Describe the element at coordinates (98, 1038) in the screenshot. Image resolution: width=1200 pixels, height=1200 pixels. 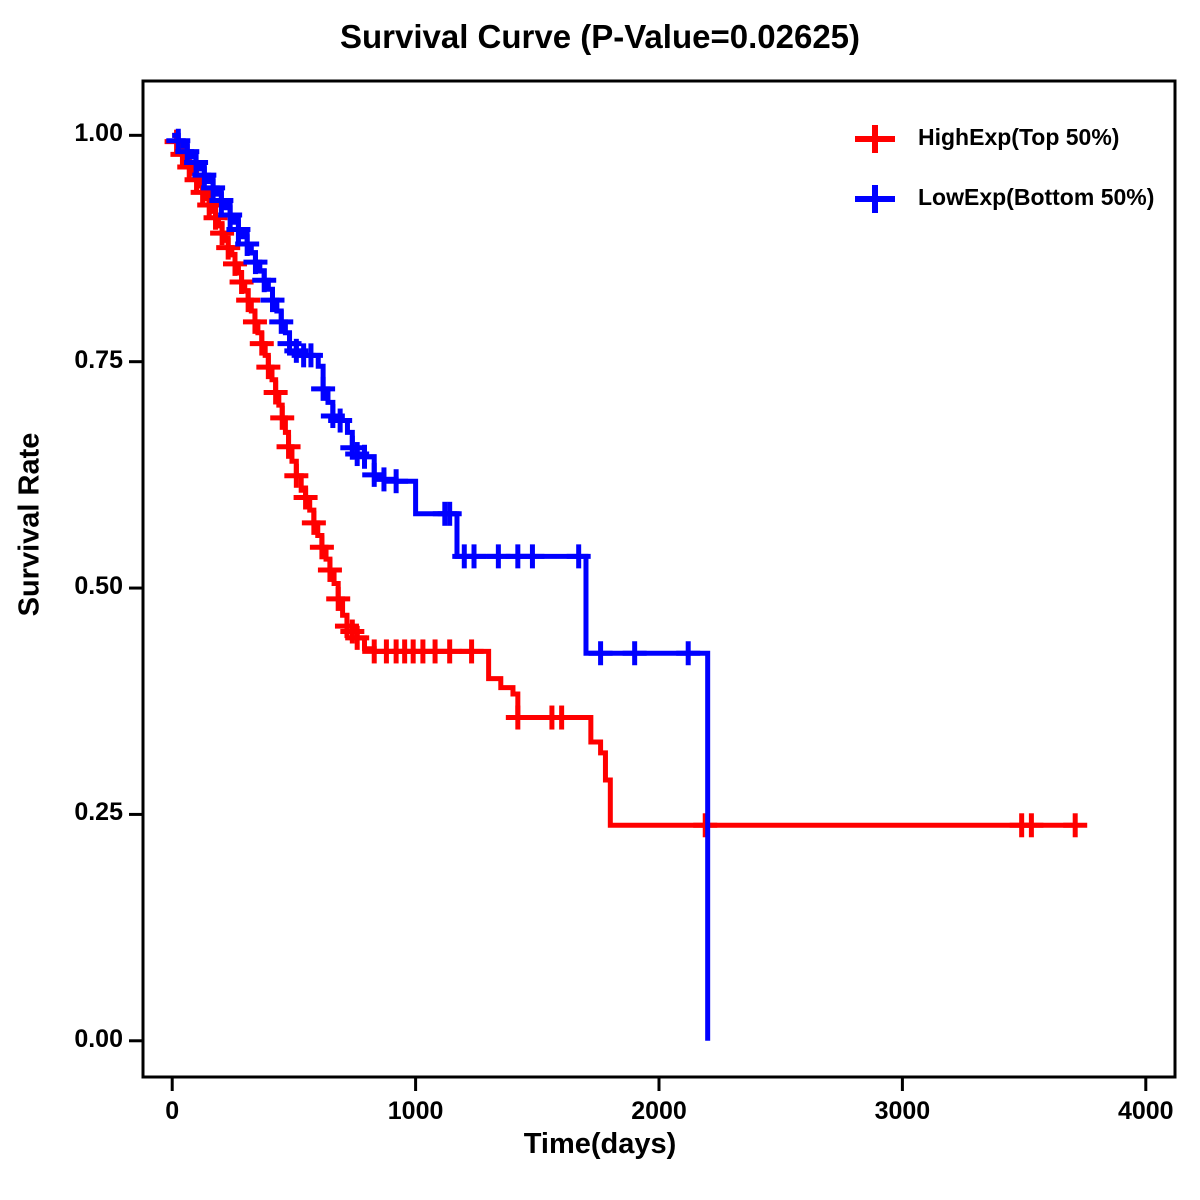
I see `y-tick-label: 0.00` at that location.